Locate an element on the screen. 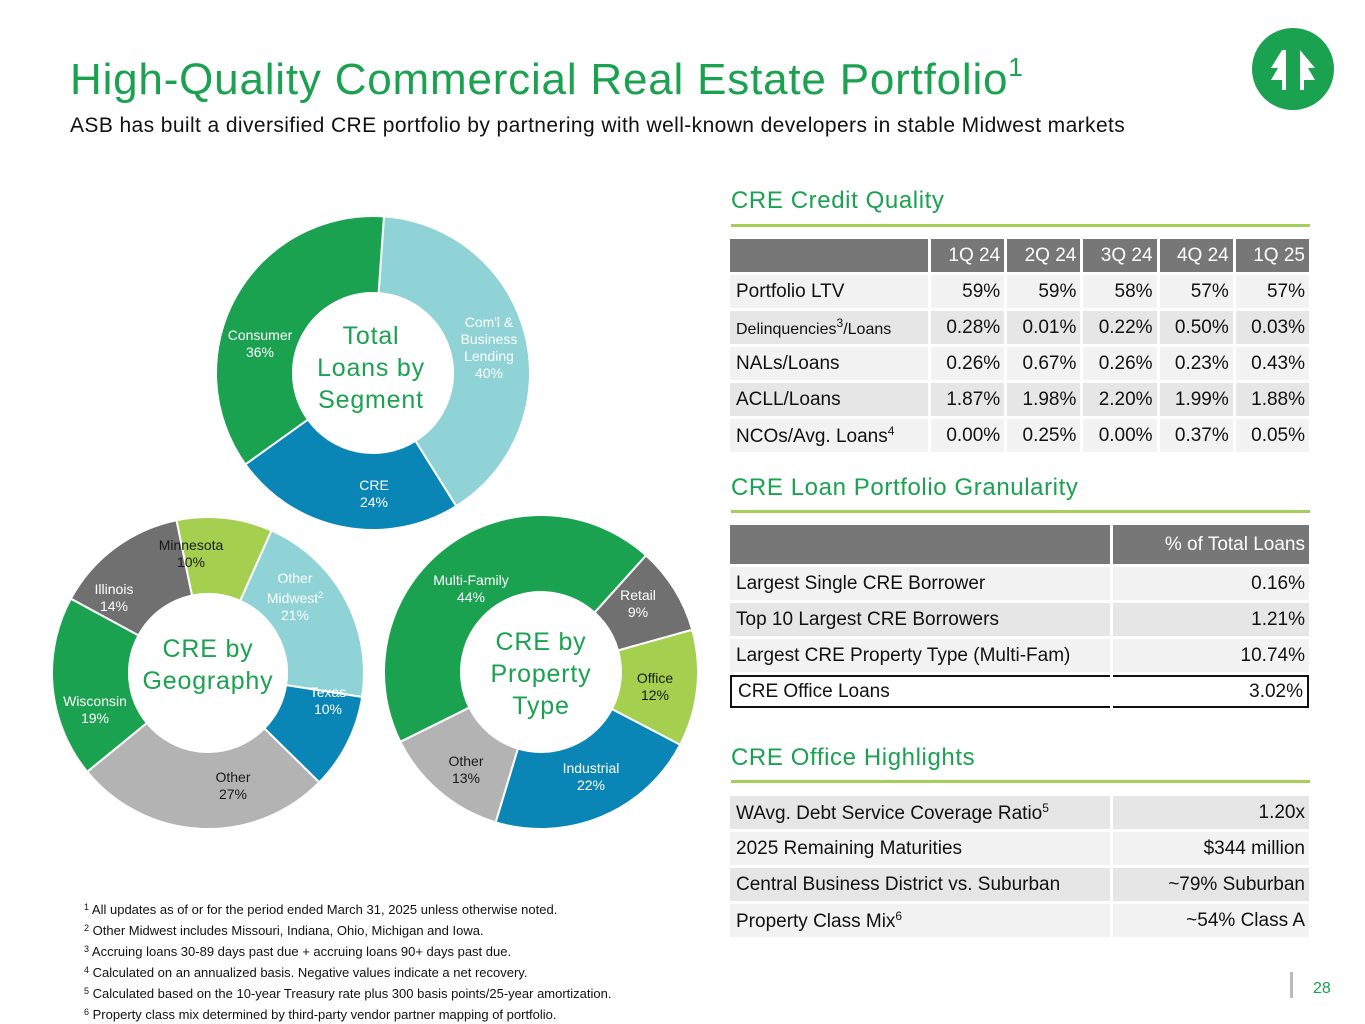 The height and width of the screenshot is (1024, 1365). slice-label-texas: Texas 10% is located at coordinates (328, 701).